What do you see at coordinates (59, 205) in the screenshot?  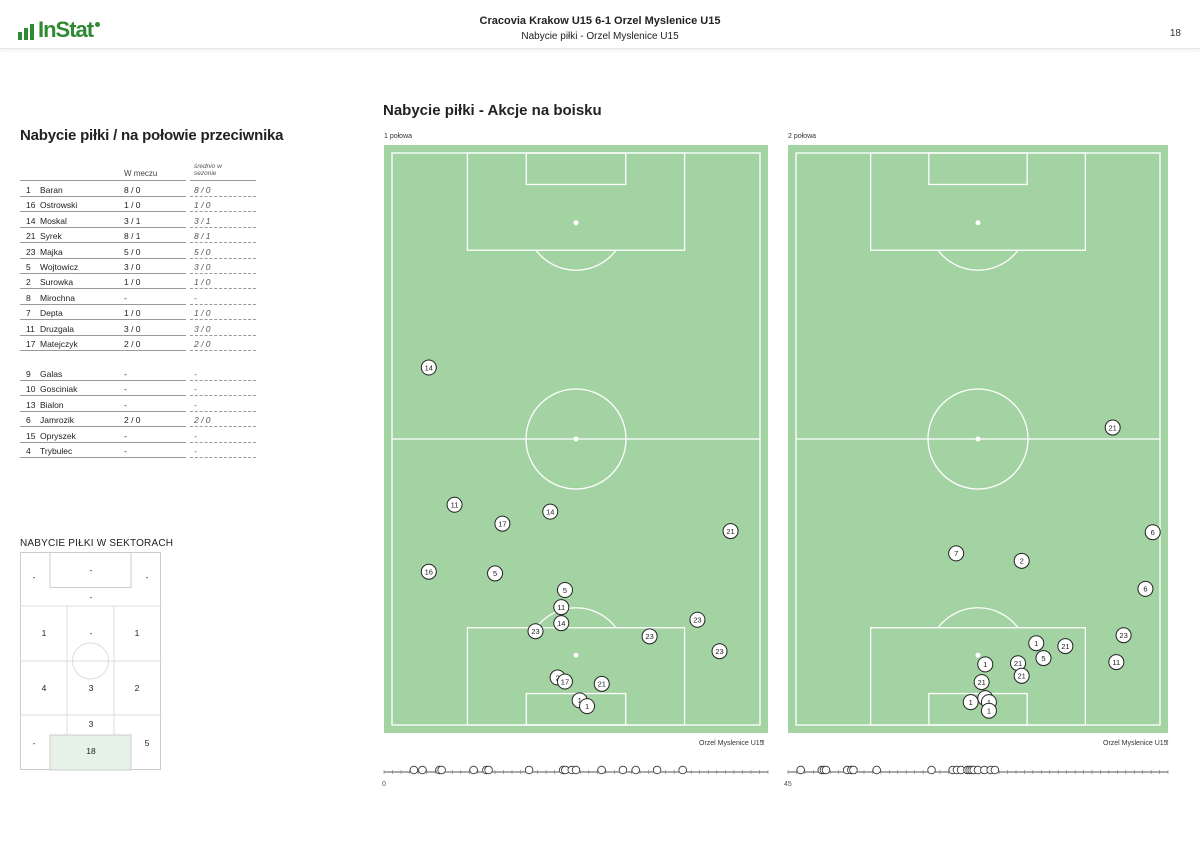 I see `player-name: Ostrowski` at bounding box center [59, 205].